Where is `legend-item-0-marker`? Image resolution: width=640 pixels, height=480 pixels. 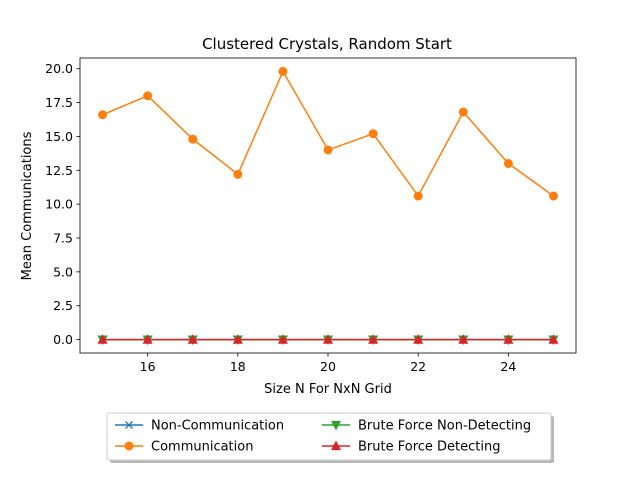
legend-item-0-marker is located at coordinates (129, 425).